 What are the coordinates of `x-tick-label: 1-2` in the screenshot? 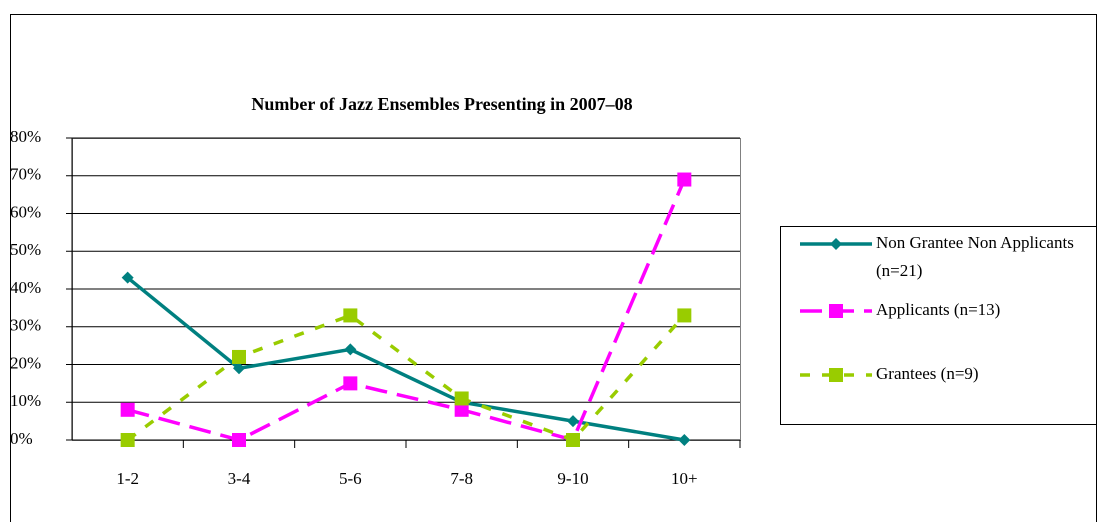 It's located at (127, 478).